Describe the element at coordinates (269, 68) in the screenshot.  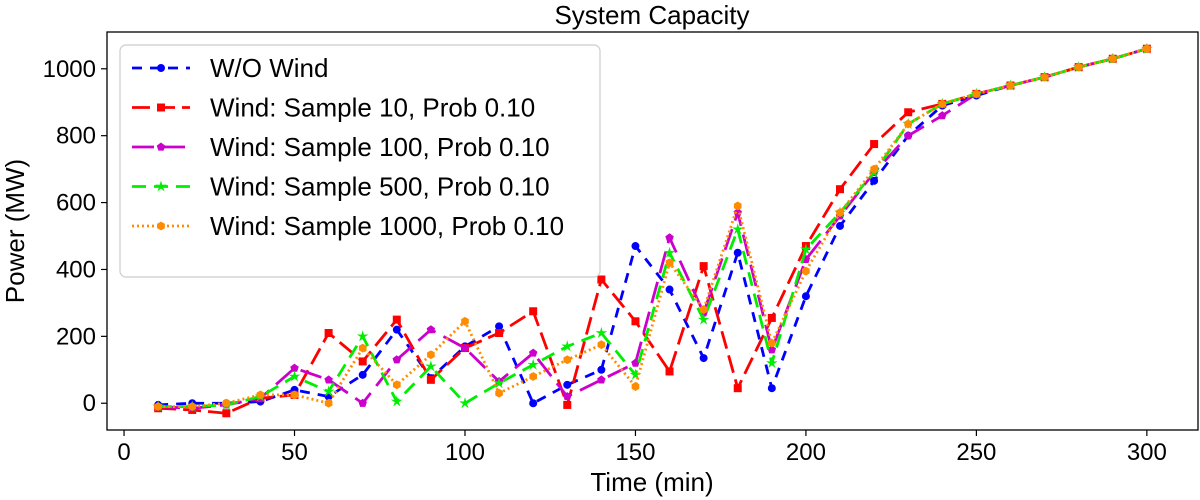
I see `legend-label: W/O Wind` at that location.